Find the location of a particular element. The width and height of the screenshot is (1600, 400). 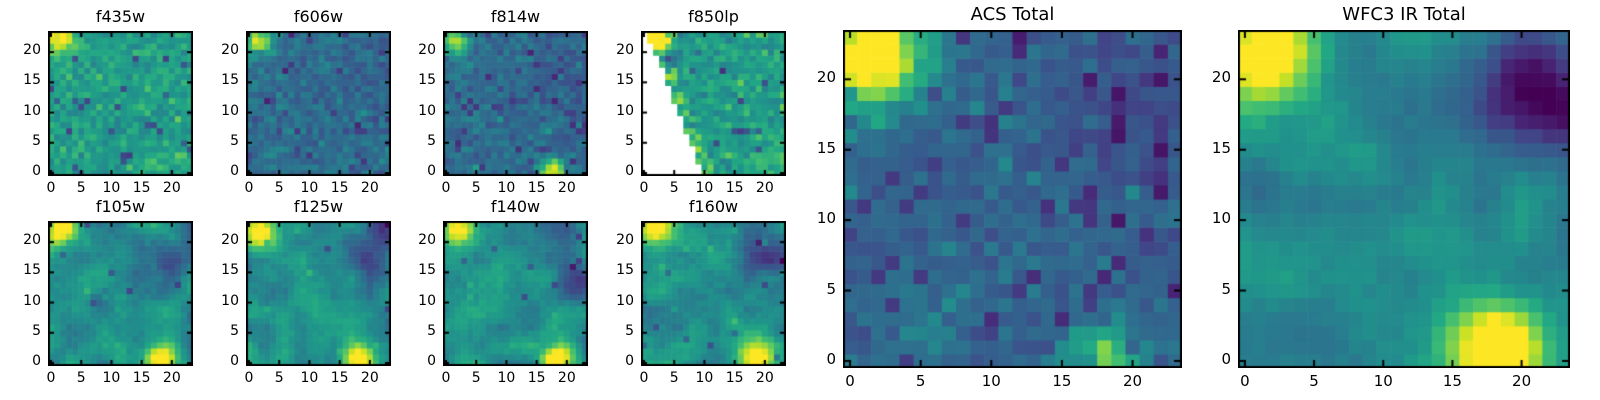

y-tick-label-f125w: 5 is located at coordinates (234, 330).